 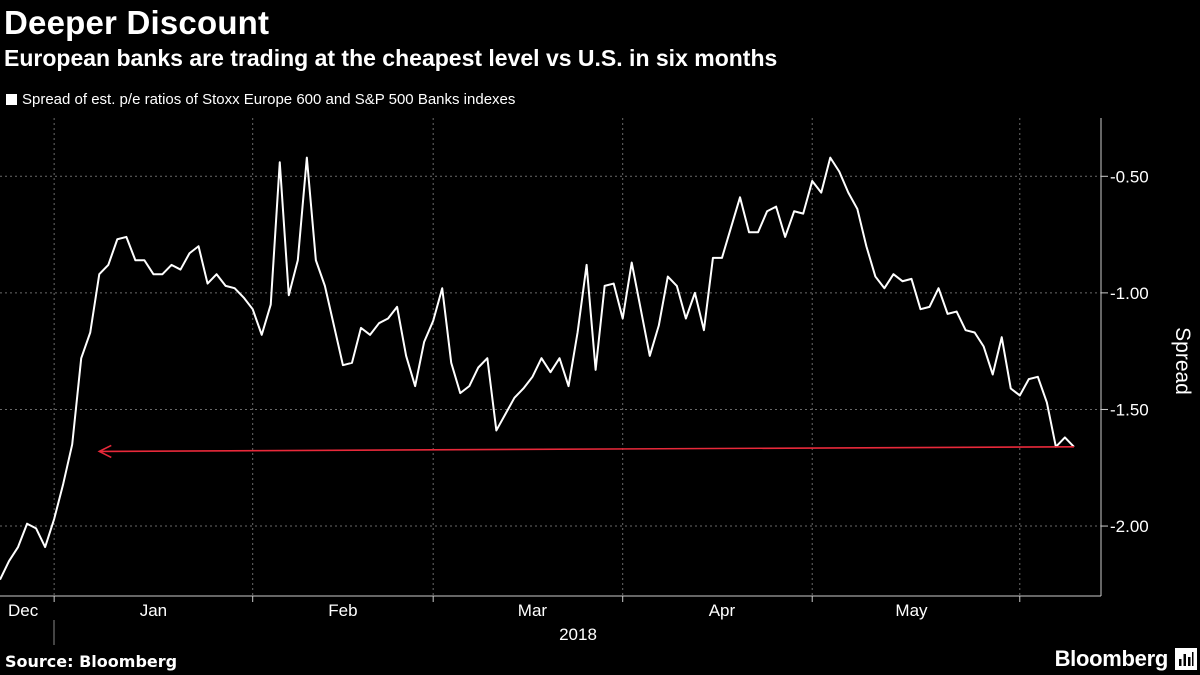 What do you see at coordinates (1129, 409) in the screenshot?
I see `y-tick-label: -1.50` at bounding box center [1129, 409].